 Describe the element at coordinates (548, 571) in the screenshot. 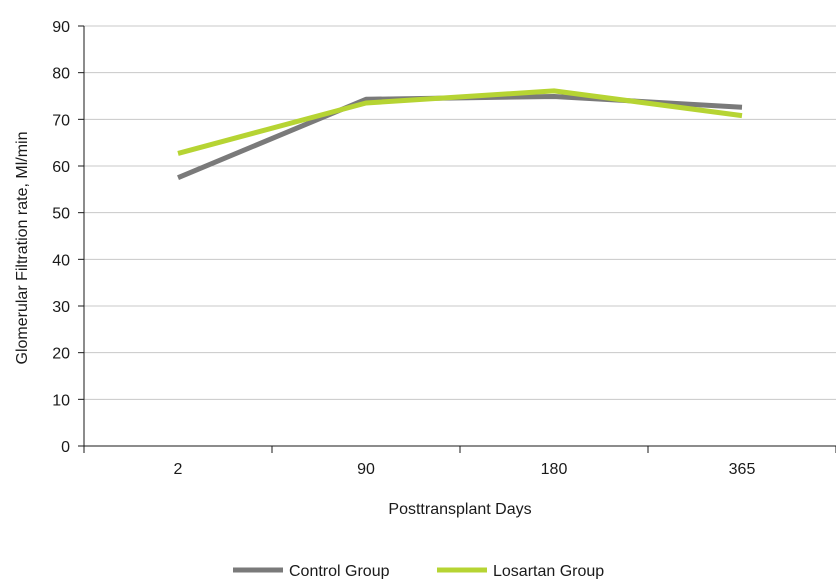

I see `legend-label: Losartan Group` at that location.